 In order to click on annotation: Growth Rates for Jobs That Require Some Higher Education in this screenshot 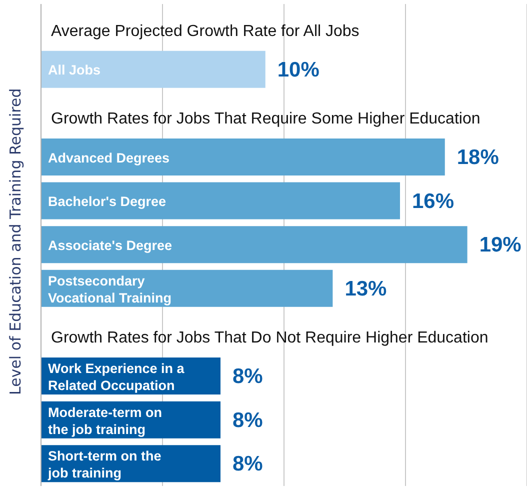, I will do `click(265, 119)`.